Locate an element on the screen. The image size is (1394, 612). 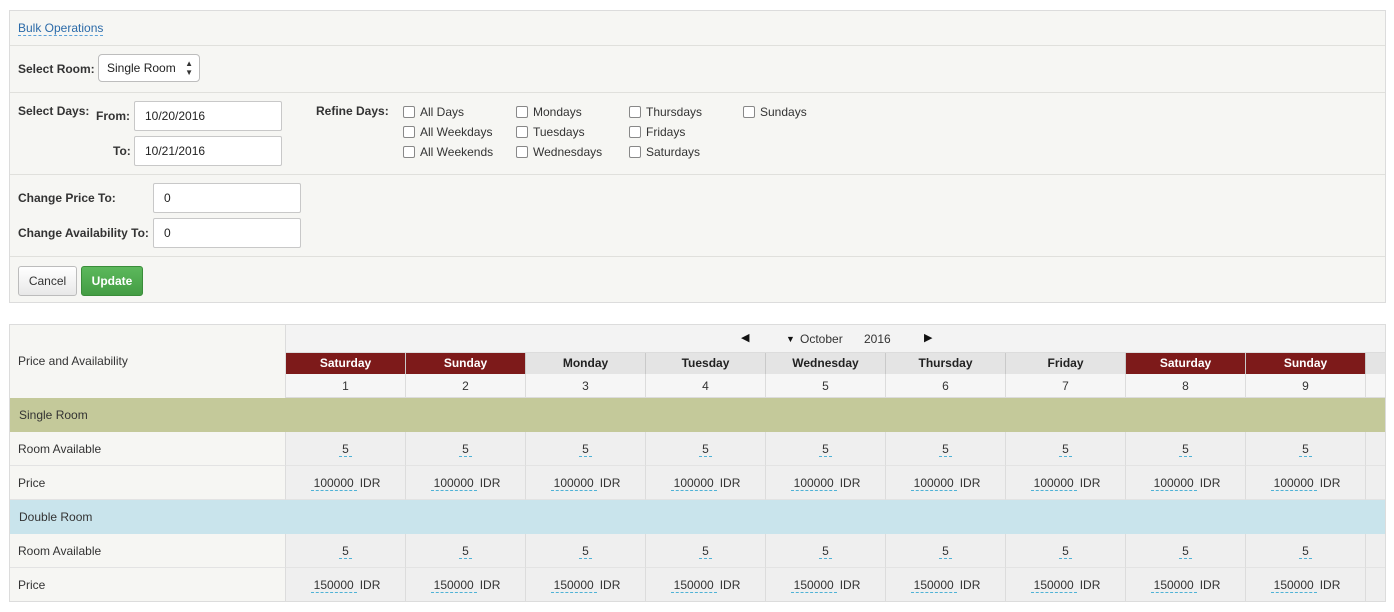
checkbox-wednesdays: Wednesdays is located at coordinates (559, 152).